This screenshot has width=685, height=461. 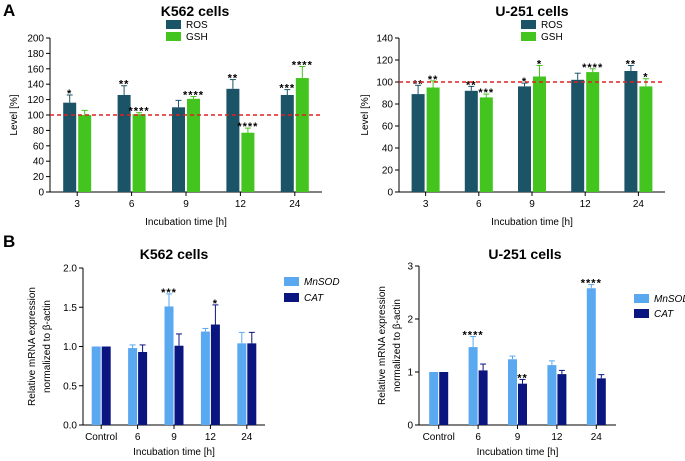 I want to click on y-tick-label: 2.0, so click(x=70, y=269).